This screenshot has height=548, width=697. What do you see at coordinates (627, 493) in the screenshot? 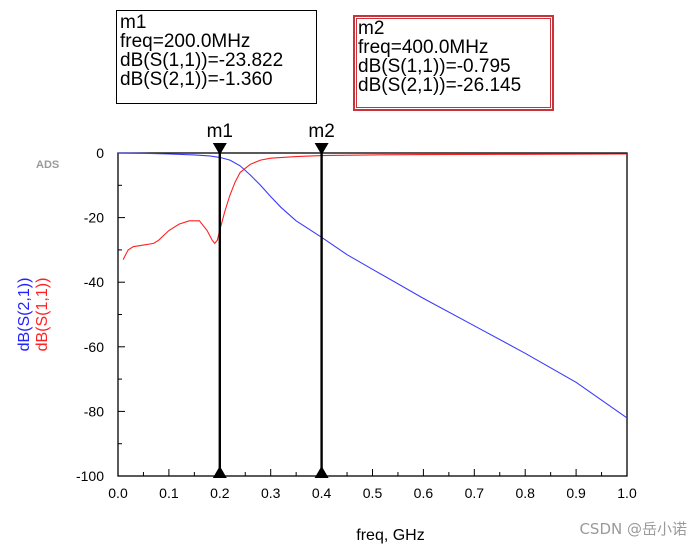
I see `x-tick-label: 1.0` at bounding box center [627, 493].